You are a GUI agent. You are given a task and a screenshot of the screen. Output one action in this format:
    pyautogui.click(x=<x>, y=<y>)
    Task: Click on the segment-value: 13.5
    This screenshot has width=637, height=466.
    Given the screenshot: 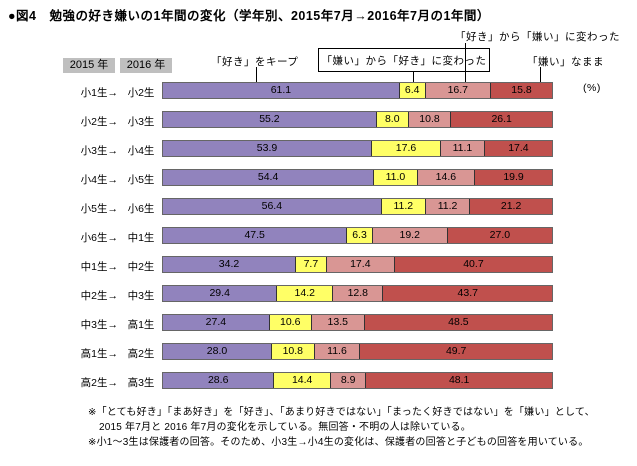 What is the action you would take?
    pyautogui.click(x=337, y=322)
    